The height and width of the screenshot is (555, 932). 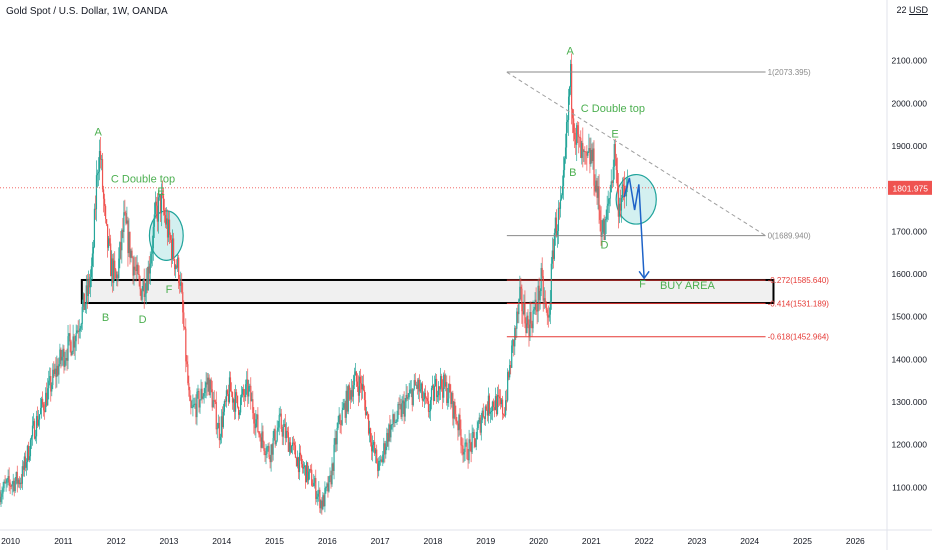 What do you see at coordinates (802, 541) in the screenshot?
I see `x-tick-label-15: 2025` at bounding box center [802, 541].